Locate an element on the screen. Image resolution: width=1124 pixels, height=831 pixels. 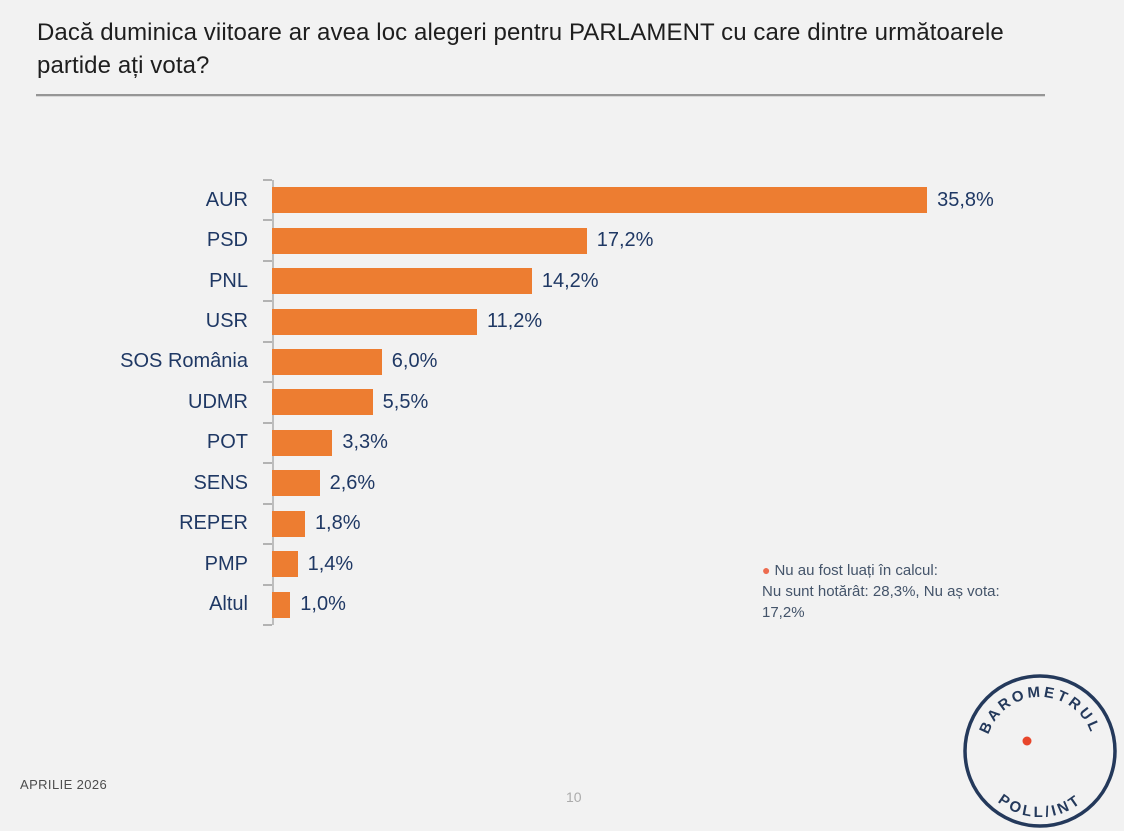
category-label: SOS România is located at coordinates (184, 361).